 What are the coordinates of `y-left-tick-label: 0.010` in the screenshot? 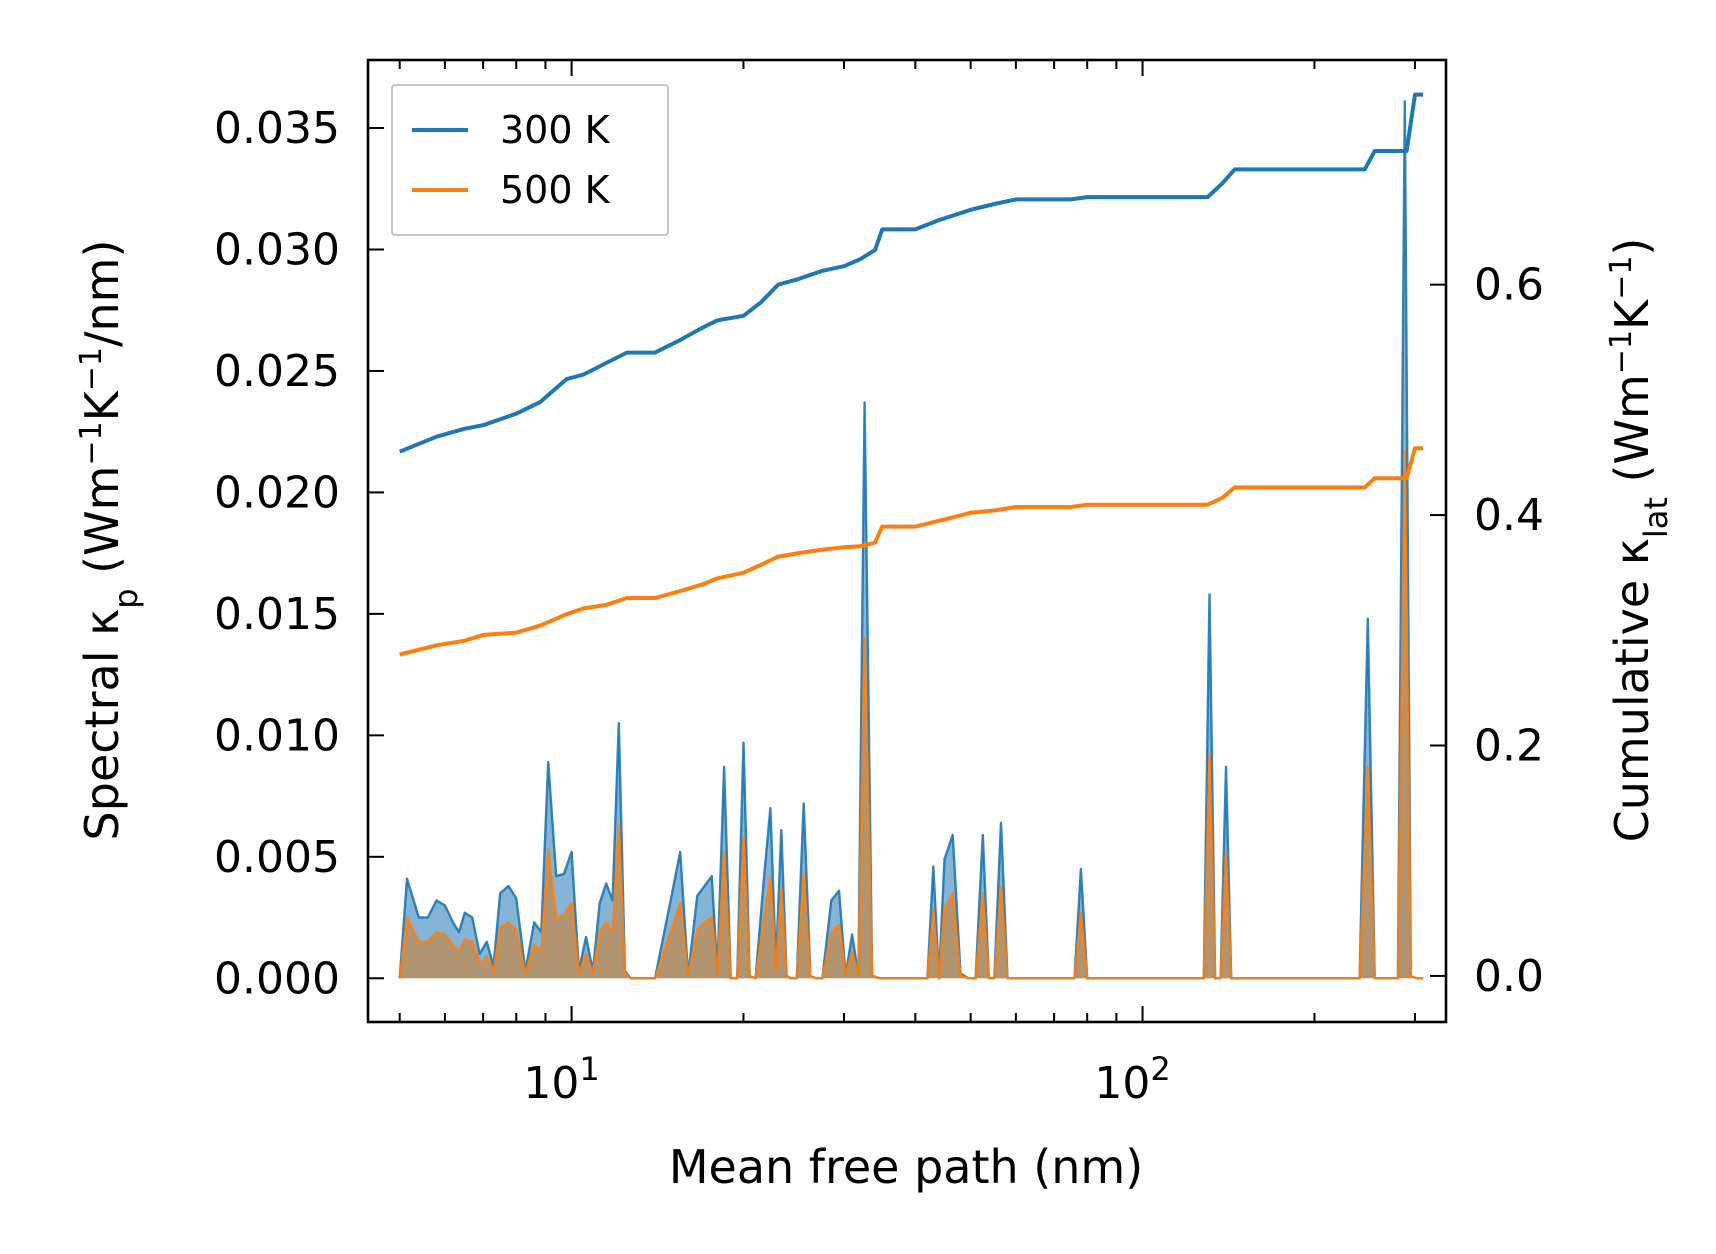 It's located at (277, 735).